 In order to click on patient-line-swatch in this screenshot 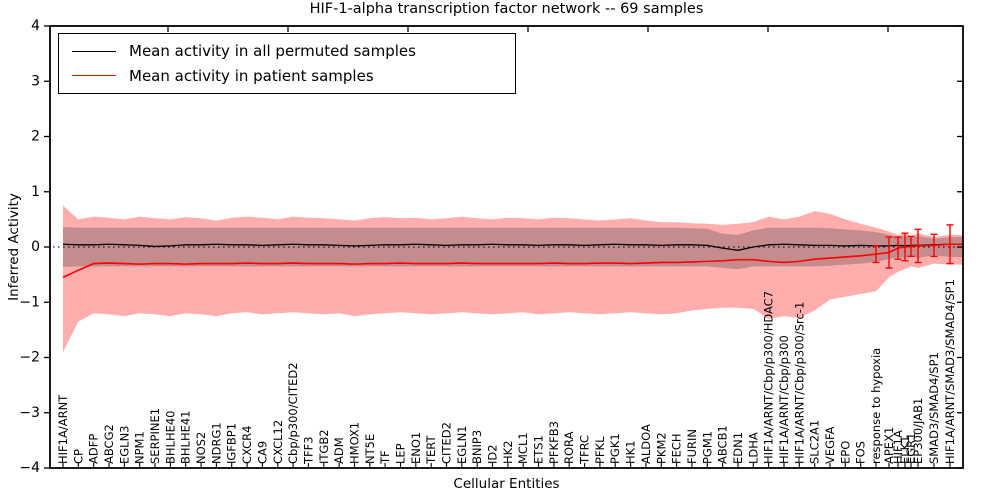, I will do `click(94, 76)`.